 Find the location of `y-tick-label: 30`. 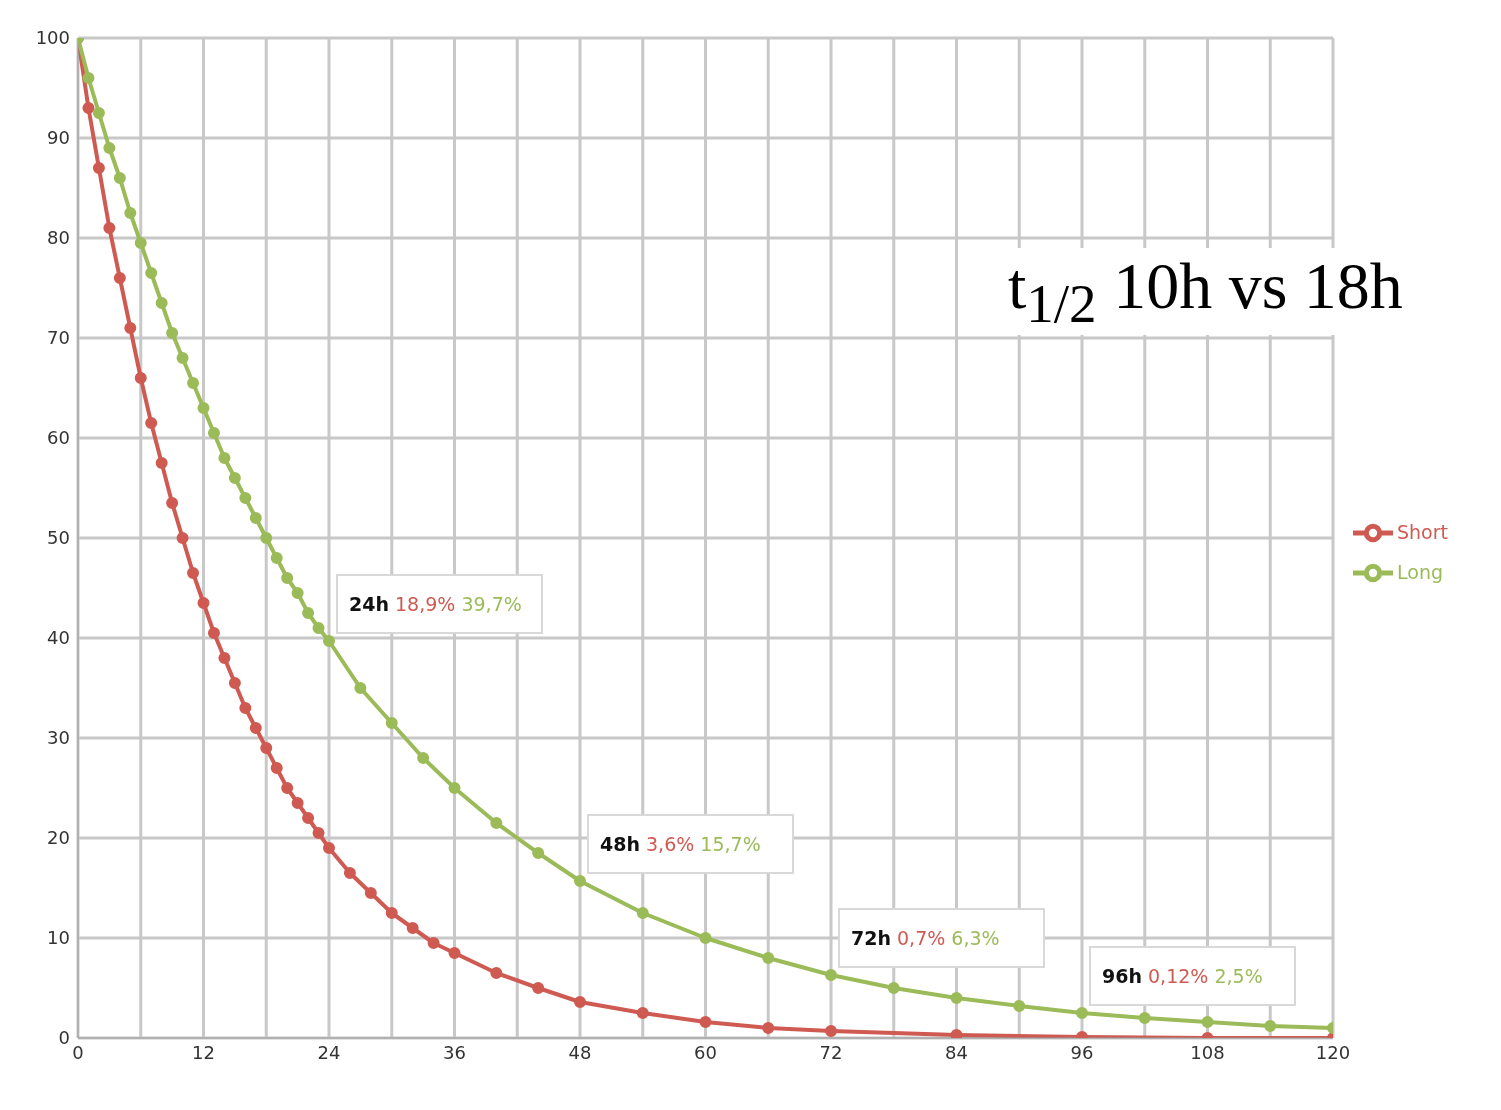

y-tick-label: 30 is located at coordinates (58, 738).